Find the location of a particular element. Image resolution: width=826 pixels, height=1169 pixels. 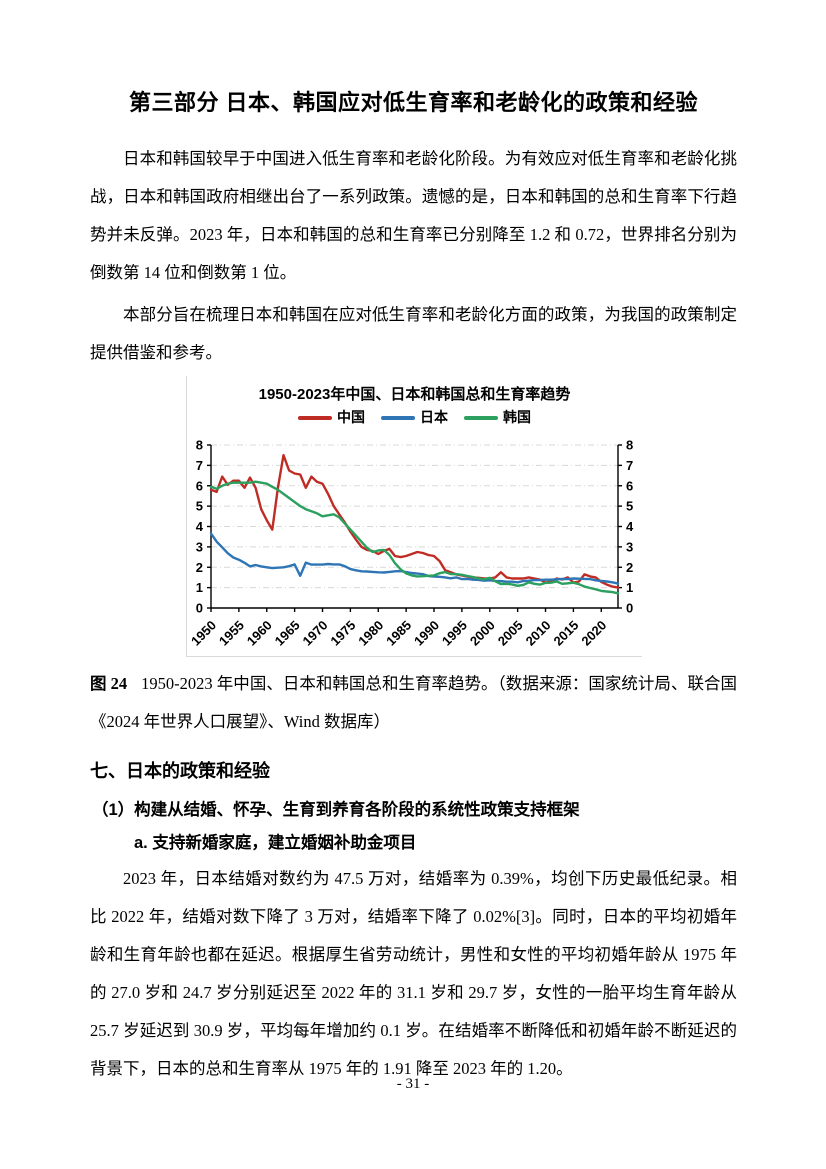

page-title: 第三部分 日本、韩国应对低生育率和老龄化的政策和经验 is located at coordinates (413, 102).